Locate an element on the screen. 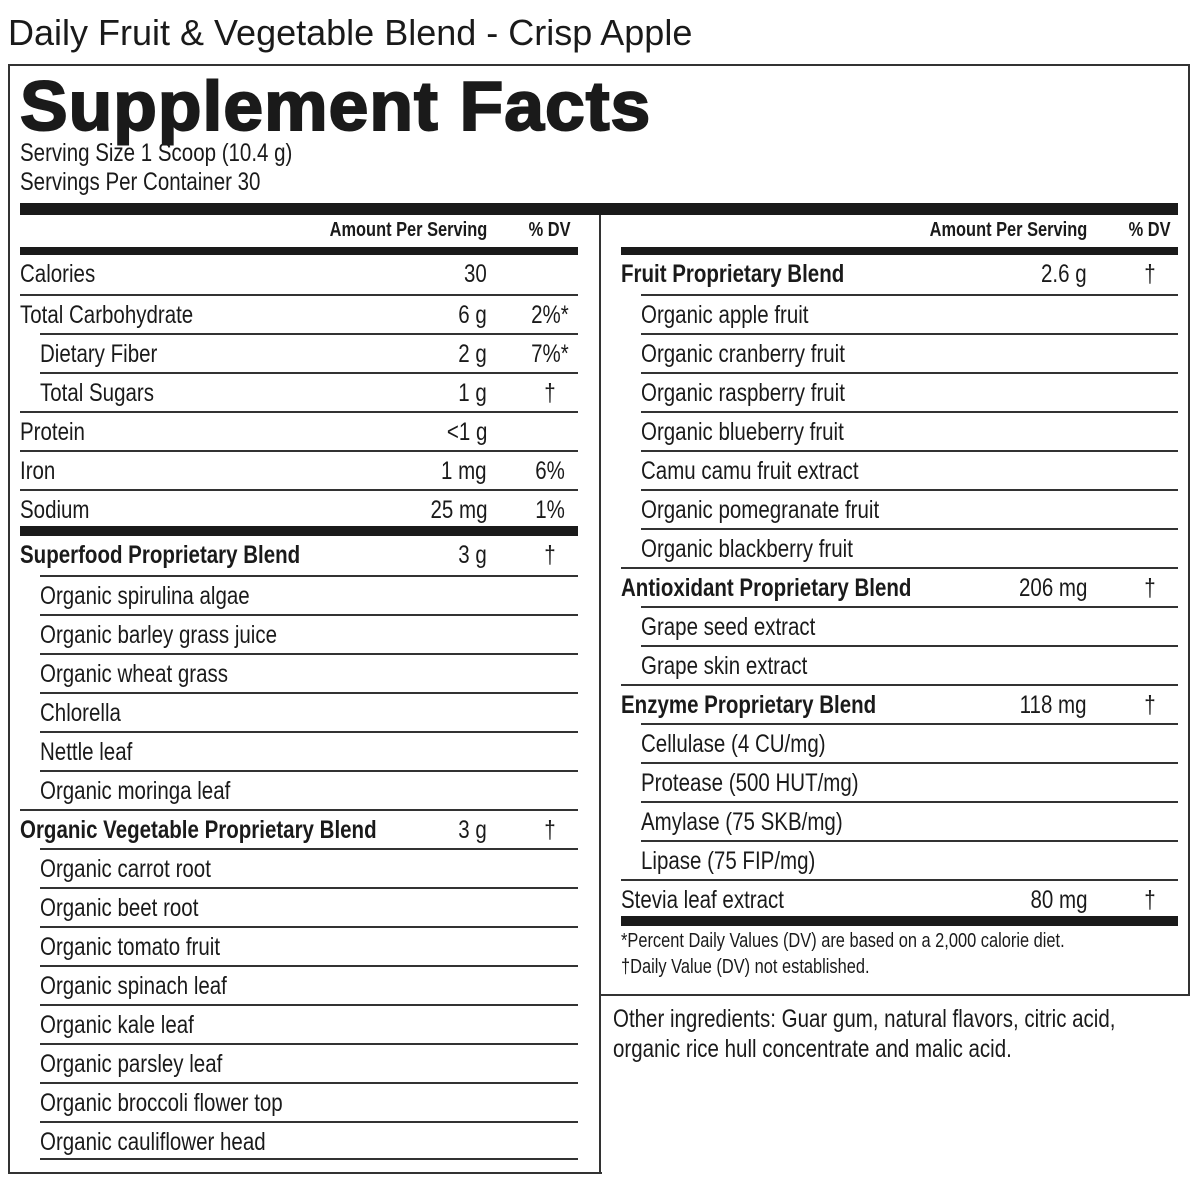 The image size is (1200, 1200). fact-row: Organic moringa leaf is located at coordinates (309, 789).